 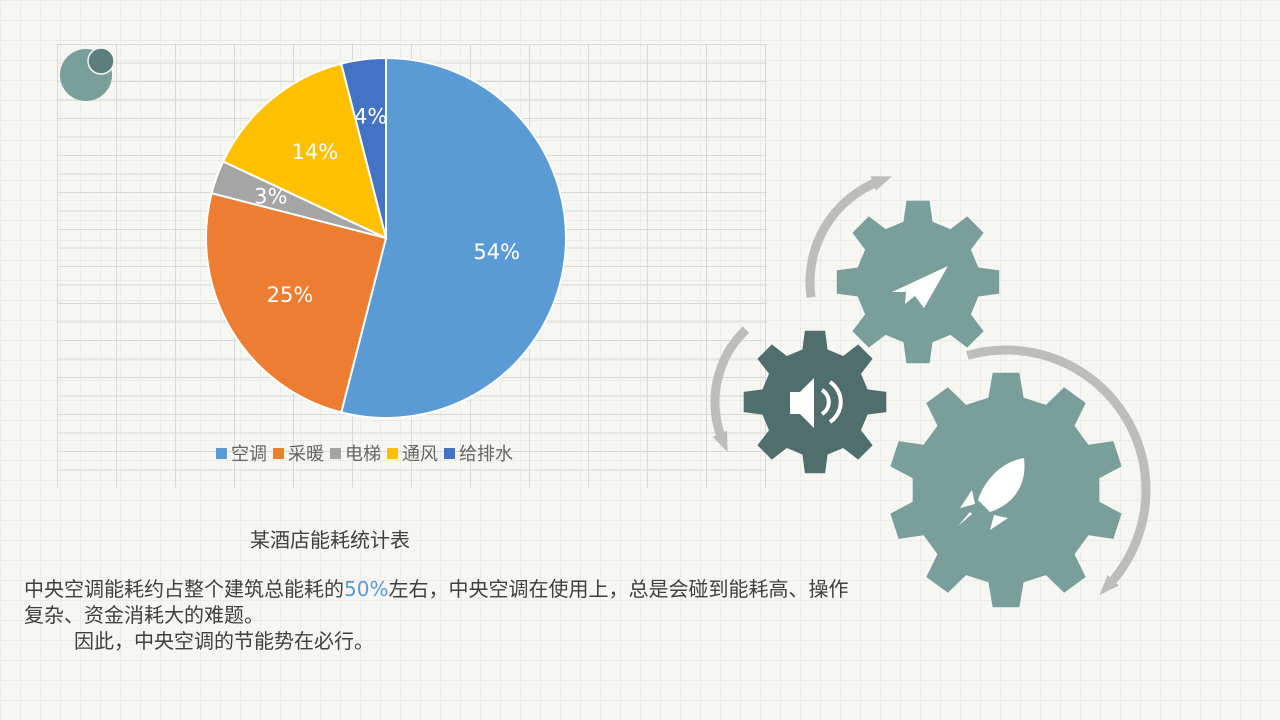 What do you see at coordinates (366, 589) in the screenshot?
I see `highlight-percent: 50%` at bounding box center [366, 589].